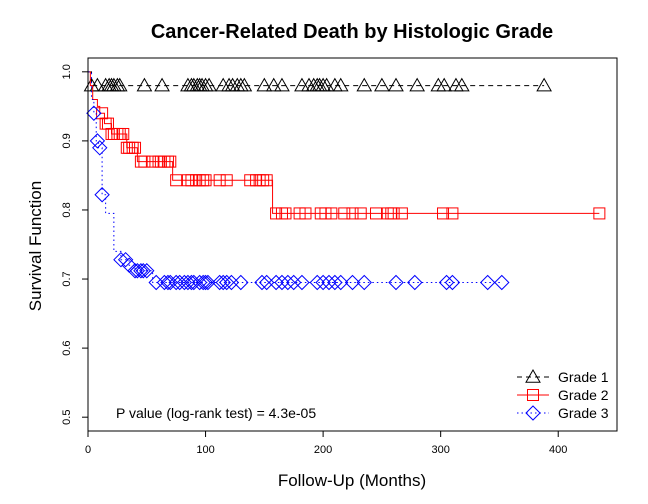  What do you see at coordinates (67, 278) in the screenshot?
I see `y-tick-label: 0.7` at bounding box center [67, 278].